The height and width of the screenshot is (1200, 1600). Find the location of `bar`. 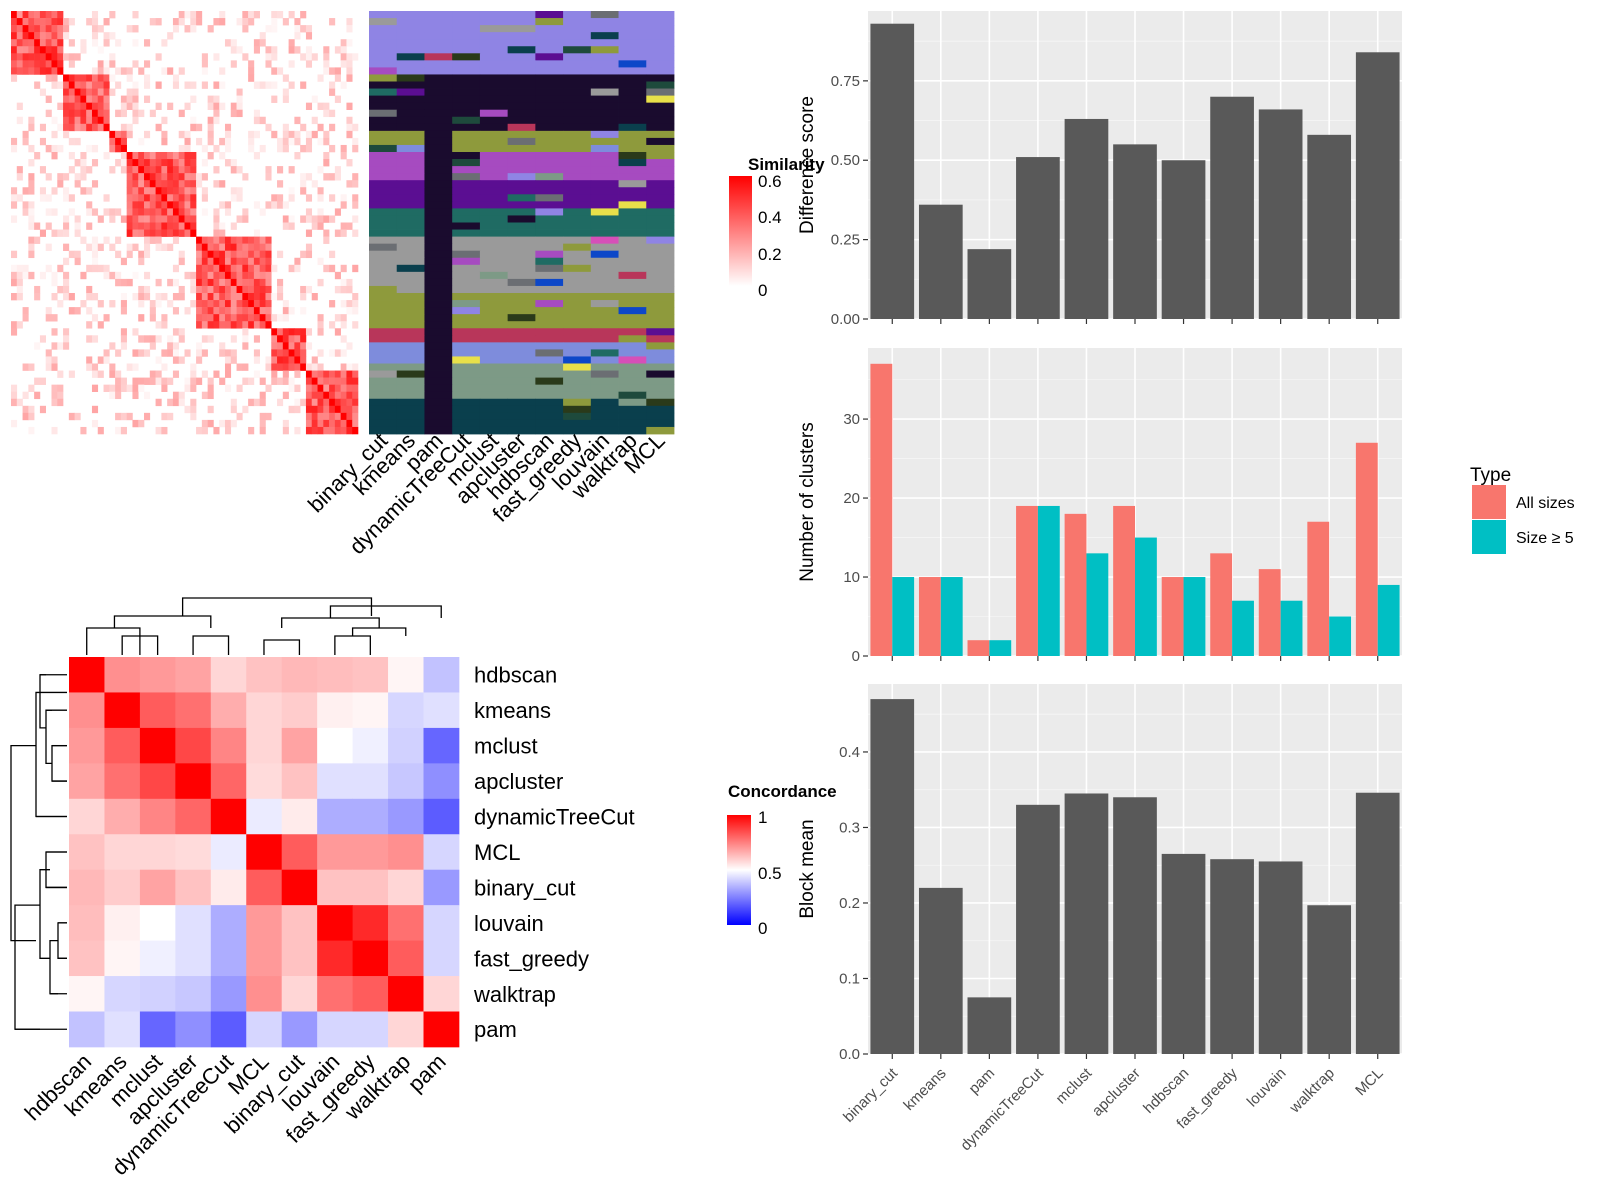

bar is located at coordinates (1377, 185).